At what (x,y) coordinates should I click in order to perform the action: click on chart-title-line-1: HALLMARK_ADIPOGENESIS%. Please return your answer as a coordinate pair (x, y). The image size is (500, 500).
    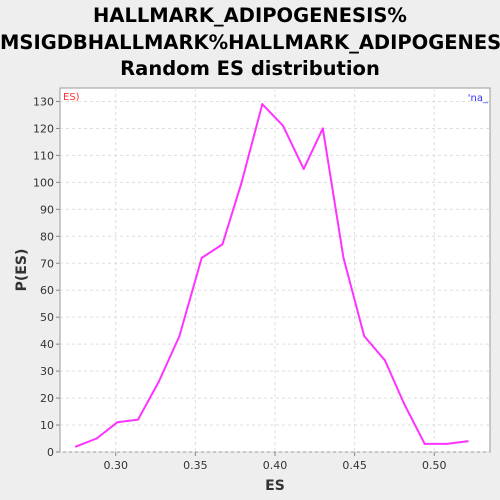
    Looking at the image, I should click on (250, 15).